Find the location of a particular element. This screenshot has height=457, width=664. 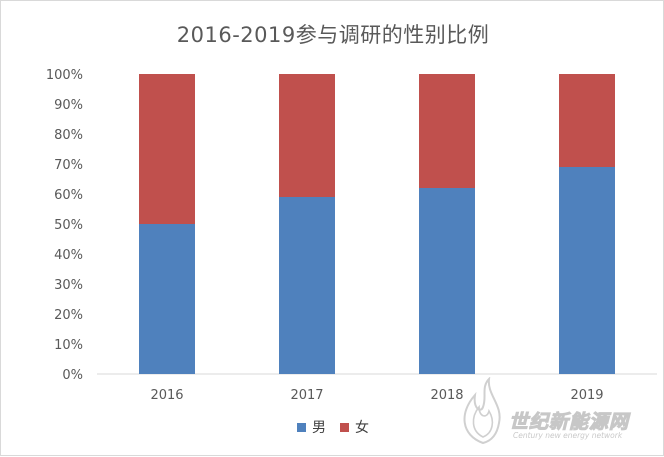

y-tick-label: 70% is located at coordinates (68, 165).